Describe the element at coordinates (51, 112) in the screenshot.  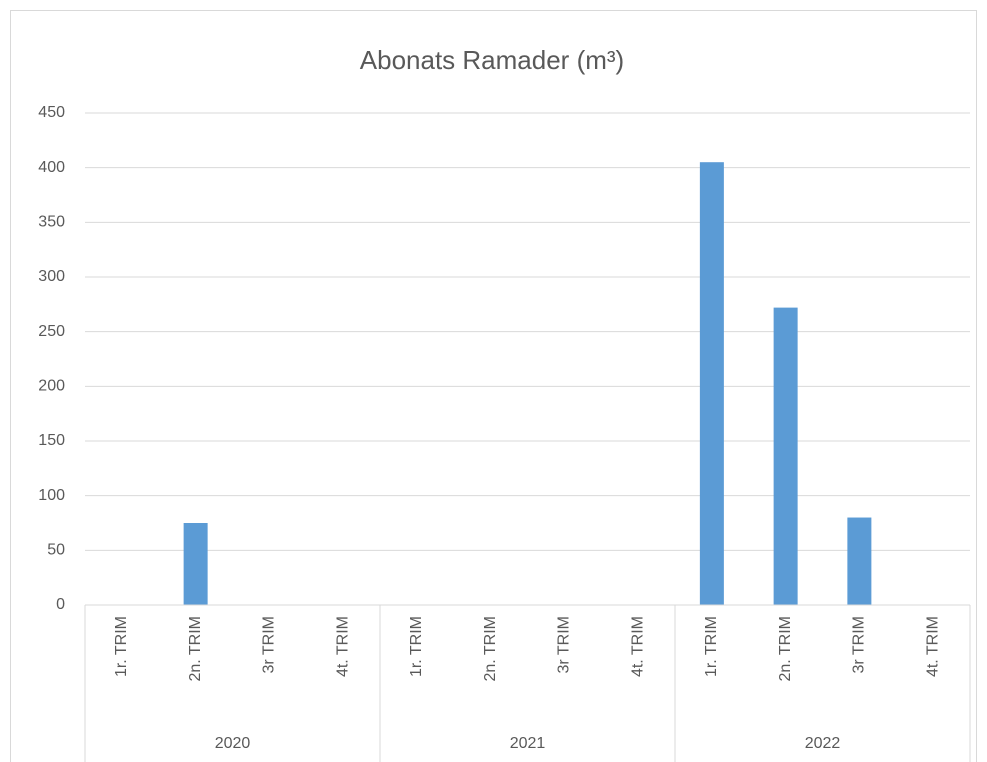
I see `y-tick-label: 450` at that location.